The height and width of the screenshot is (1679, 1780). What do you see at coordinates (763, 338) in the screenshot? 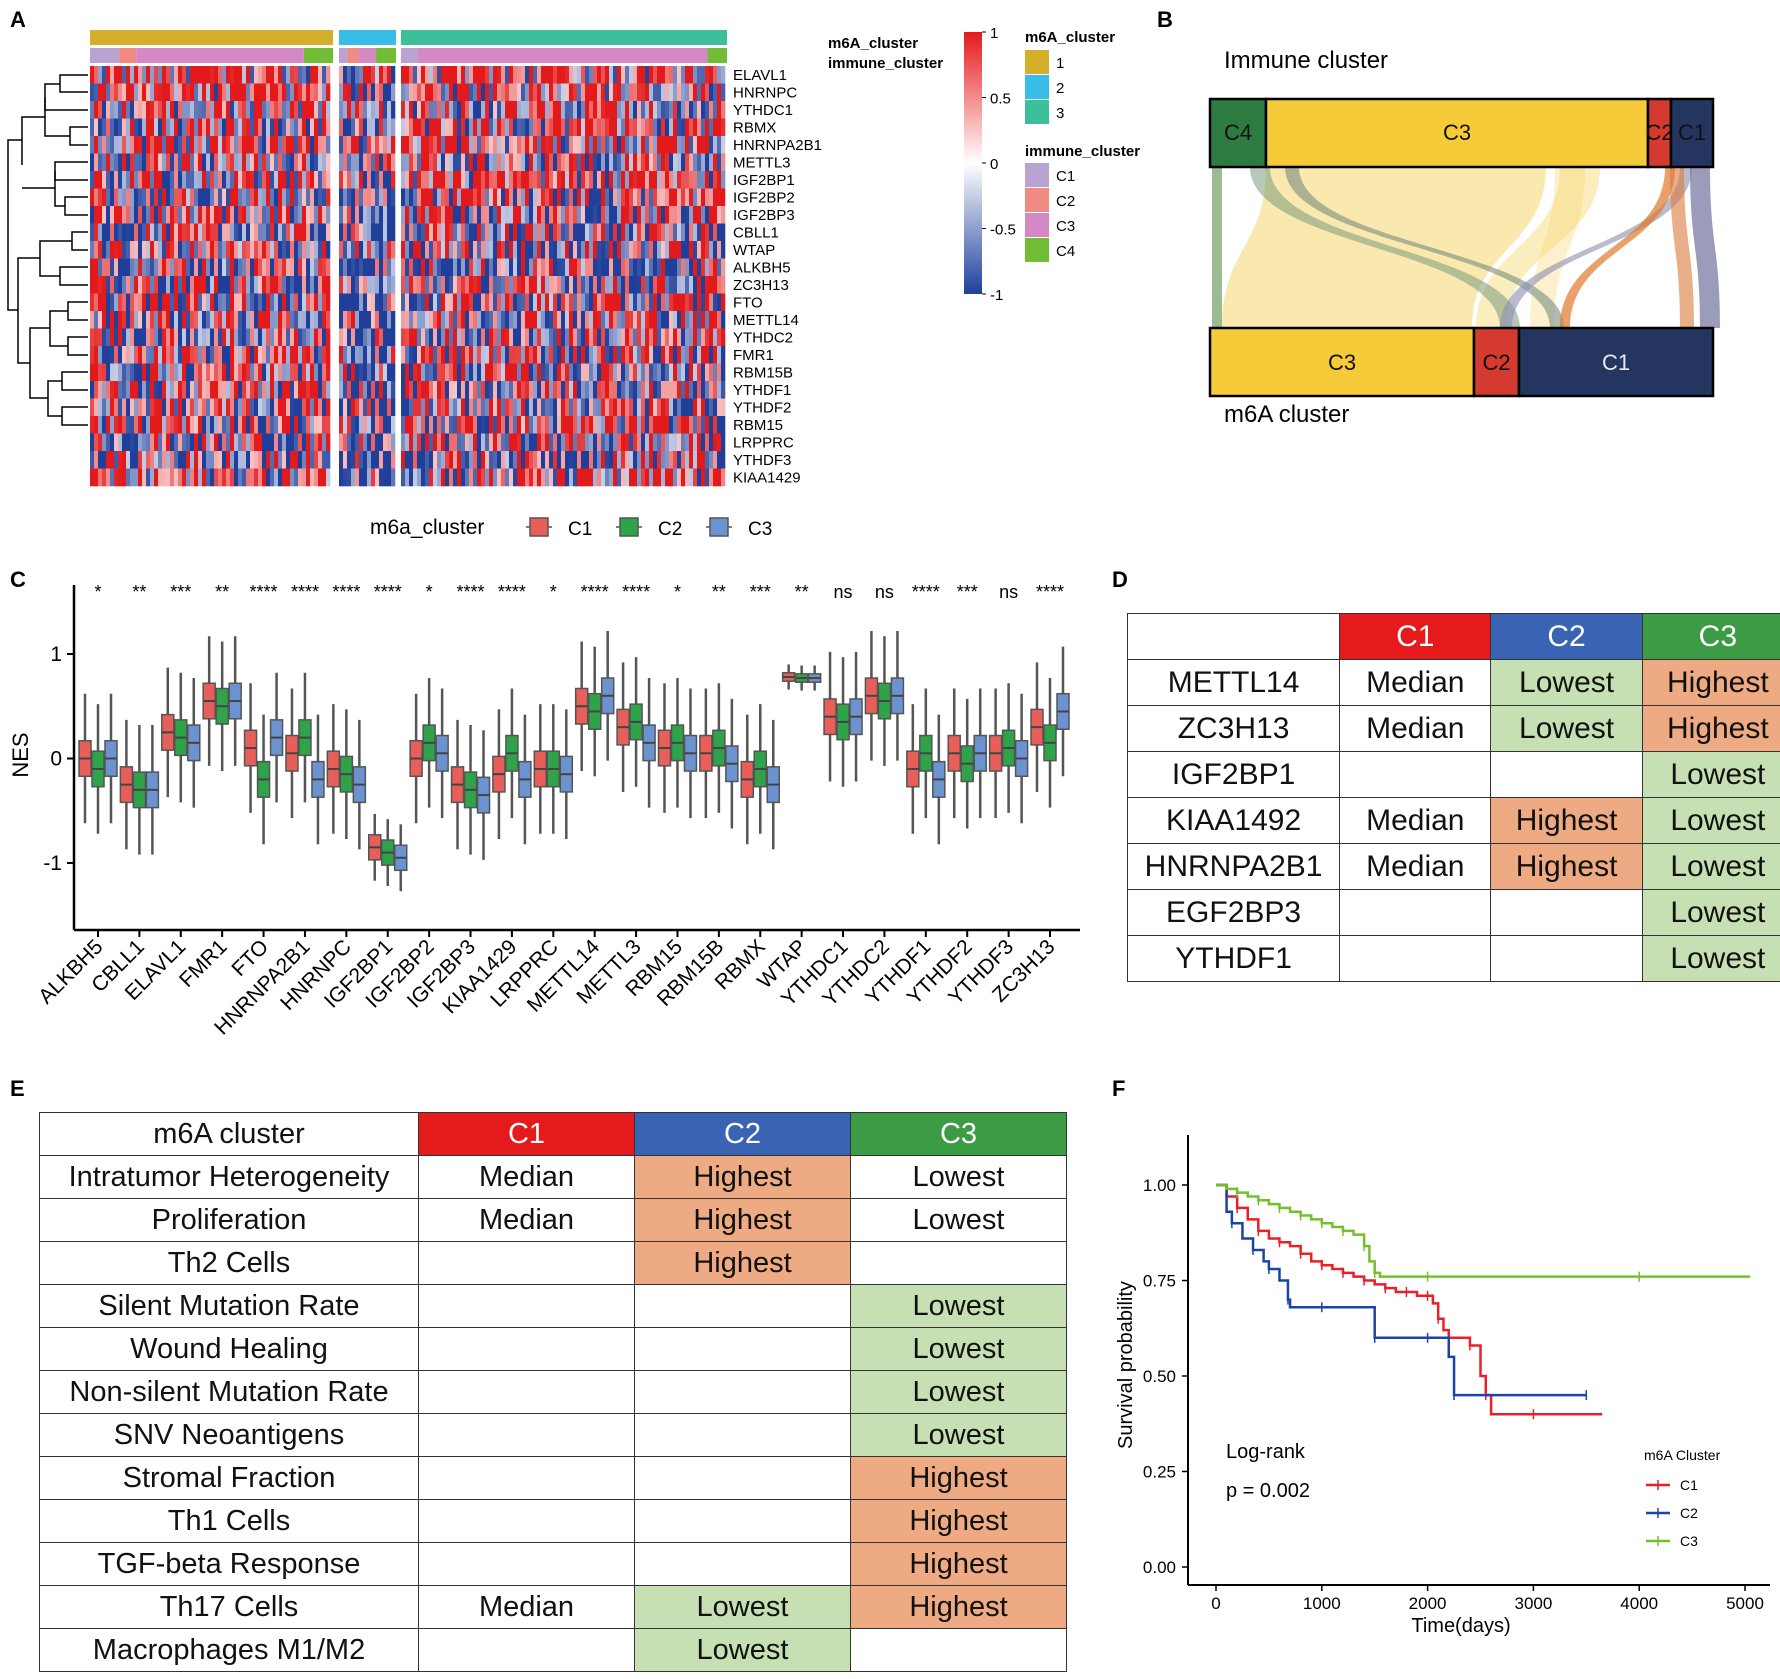
I see `gene-label: YTHDC2` at bounding box center [763, 338].